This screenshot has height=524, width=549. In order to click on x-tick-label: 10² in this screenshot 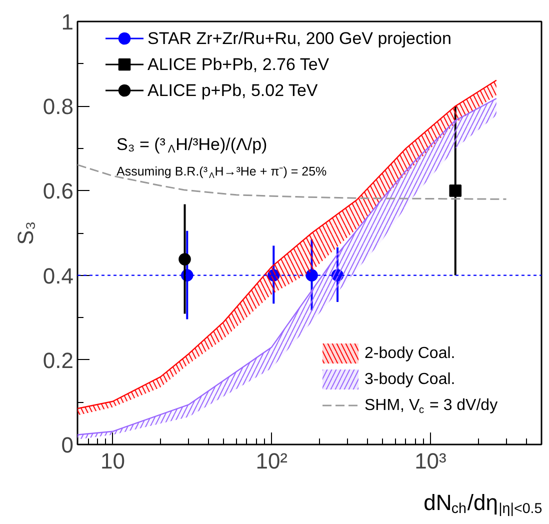, I will do `click(272, 461)`.